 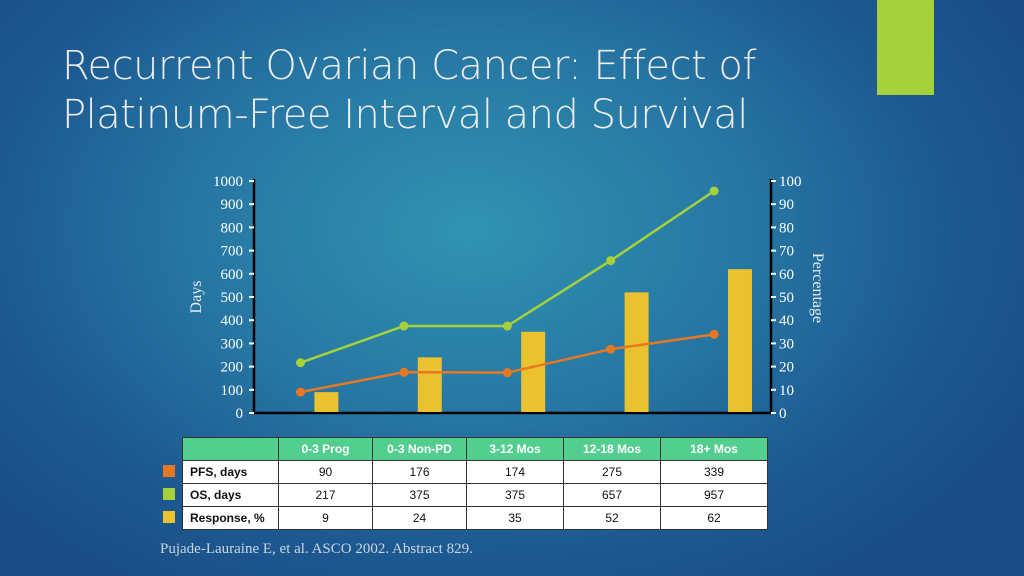 What do you see at coordinates (169, 471) in the screenshot?
I see `legend-swatch-pfs` at bounding box center [169, 471].